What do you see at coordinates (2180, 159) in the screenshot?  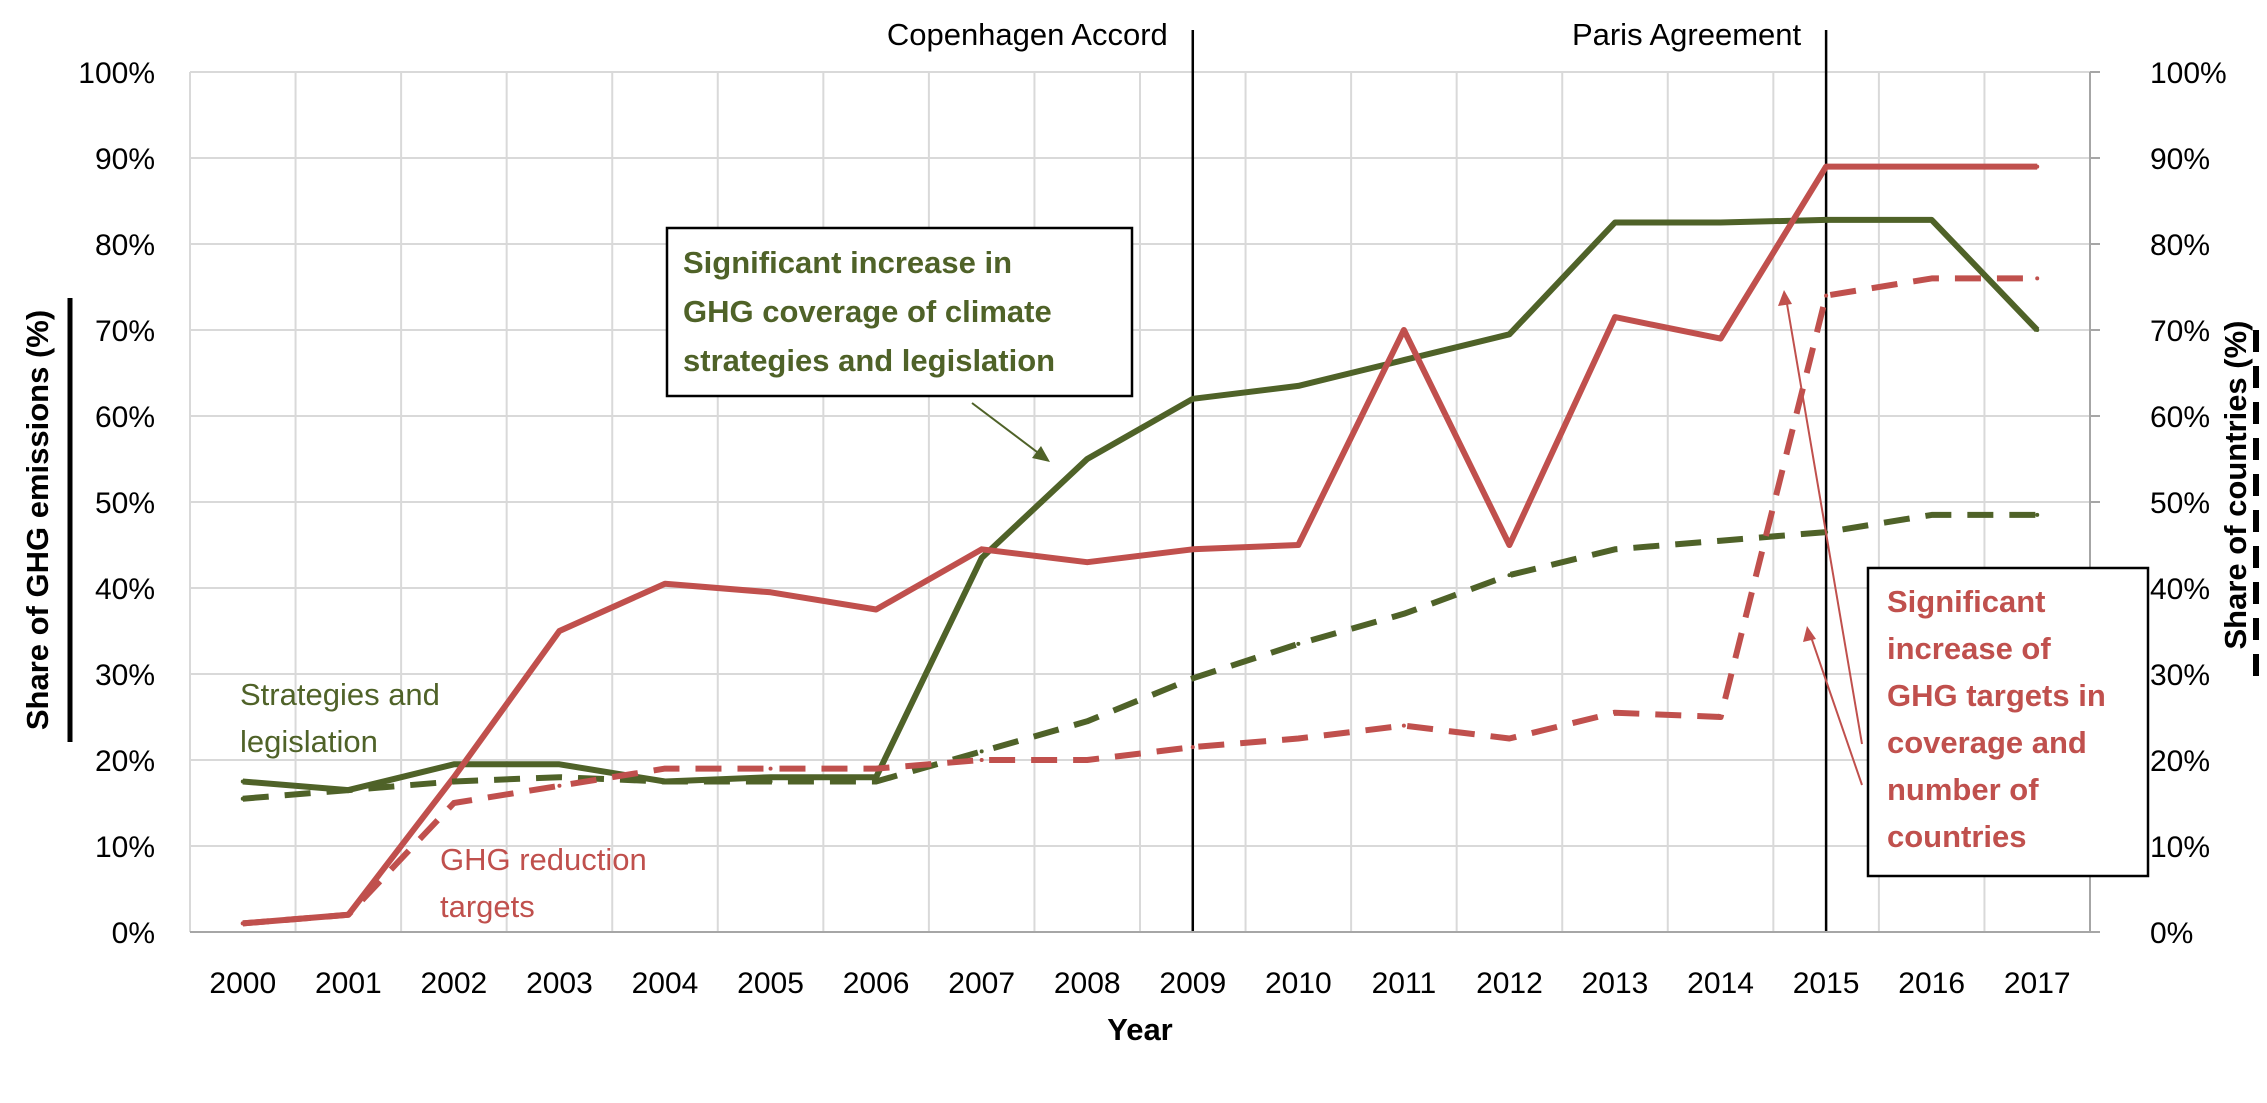 I see `right-tick-label: 90%` at bounding box center [2180, 159].